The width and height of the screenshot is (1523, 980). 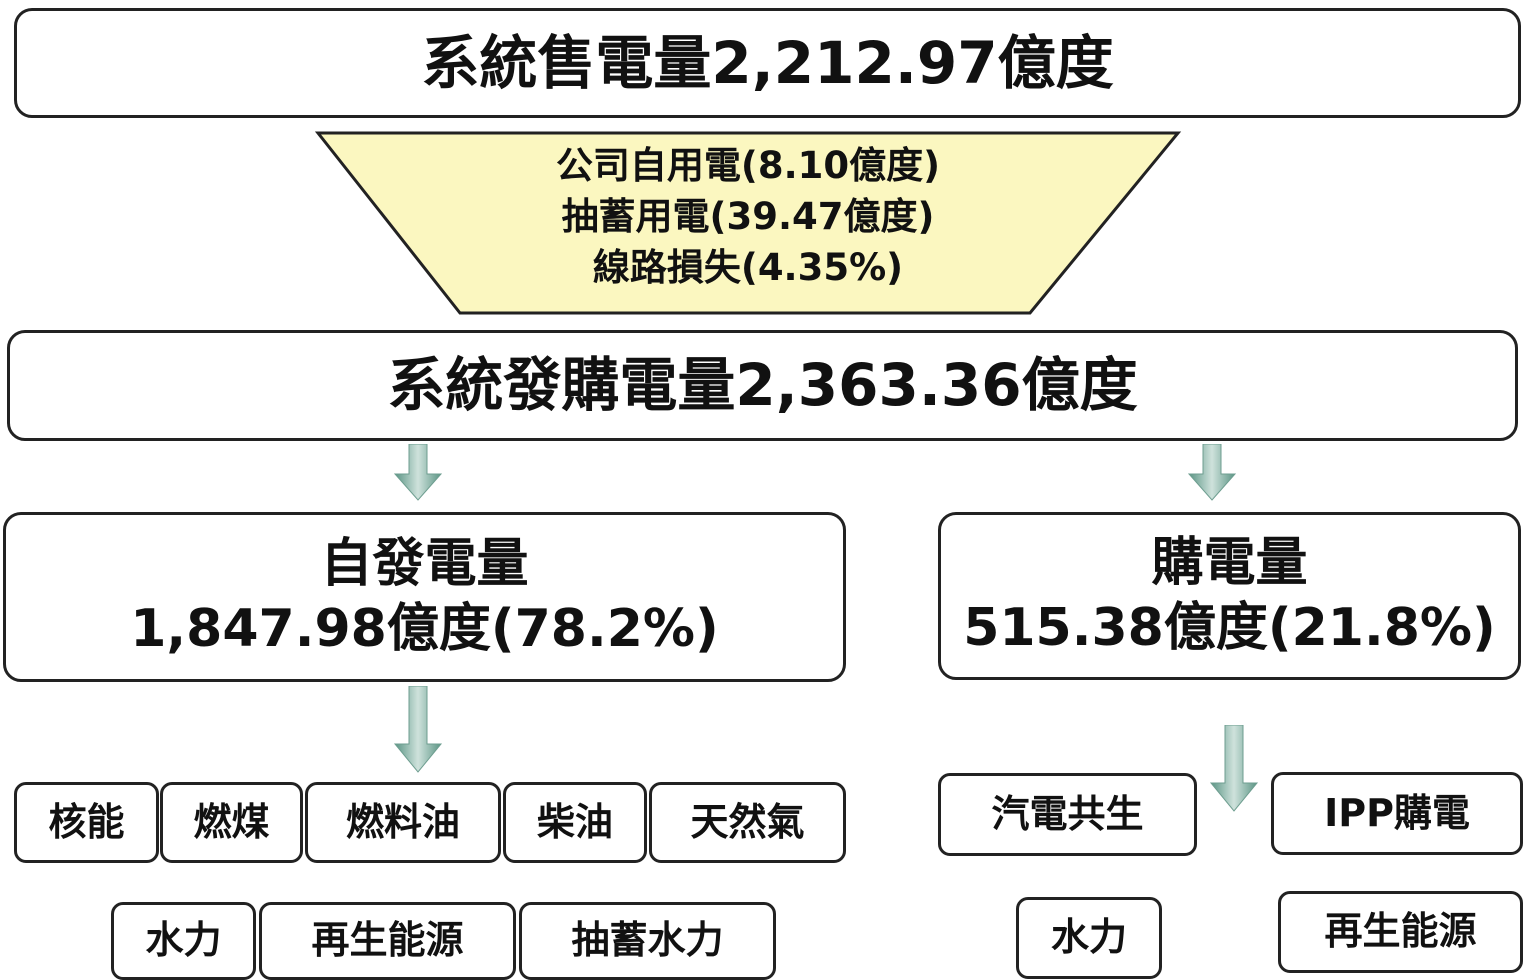 I want to click on deduction-trapezoid, so click(x=748, y=223).